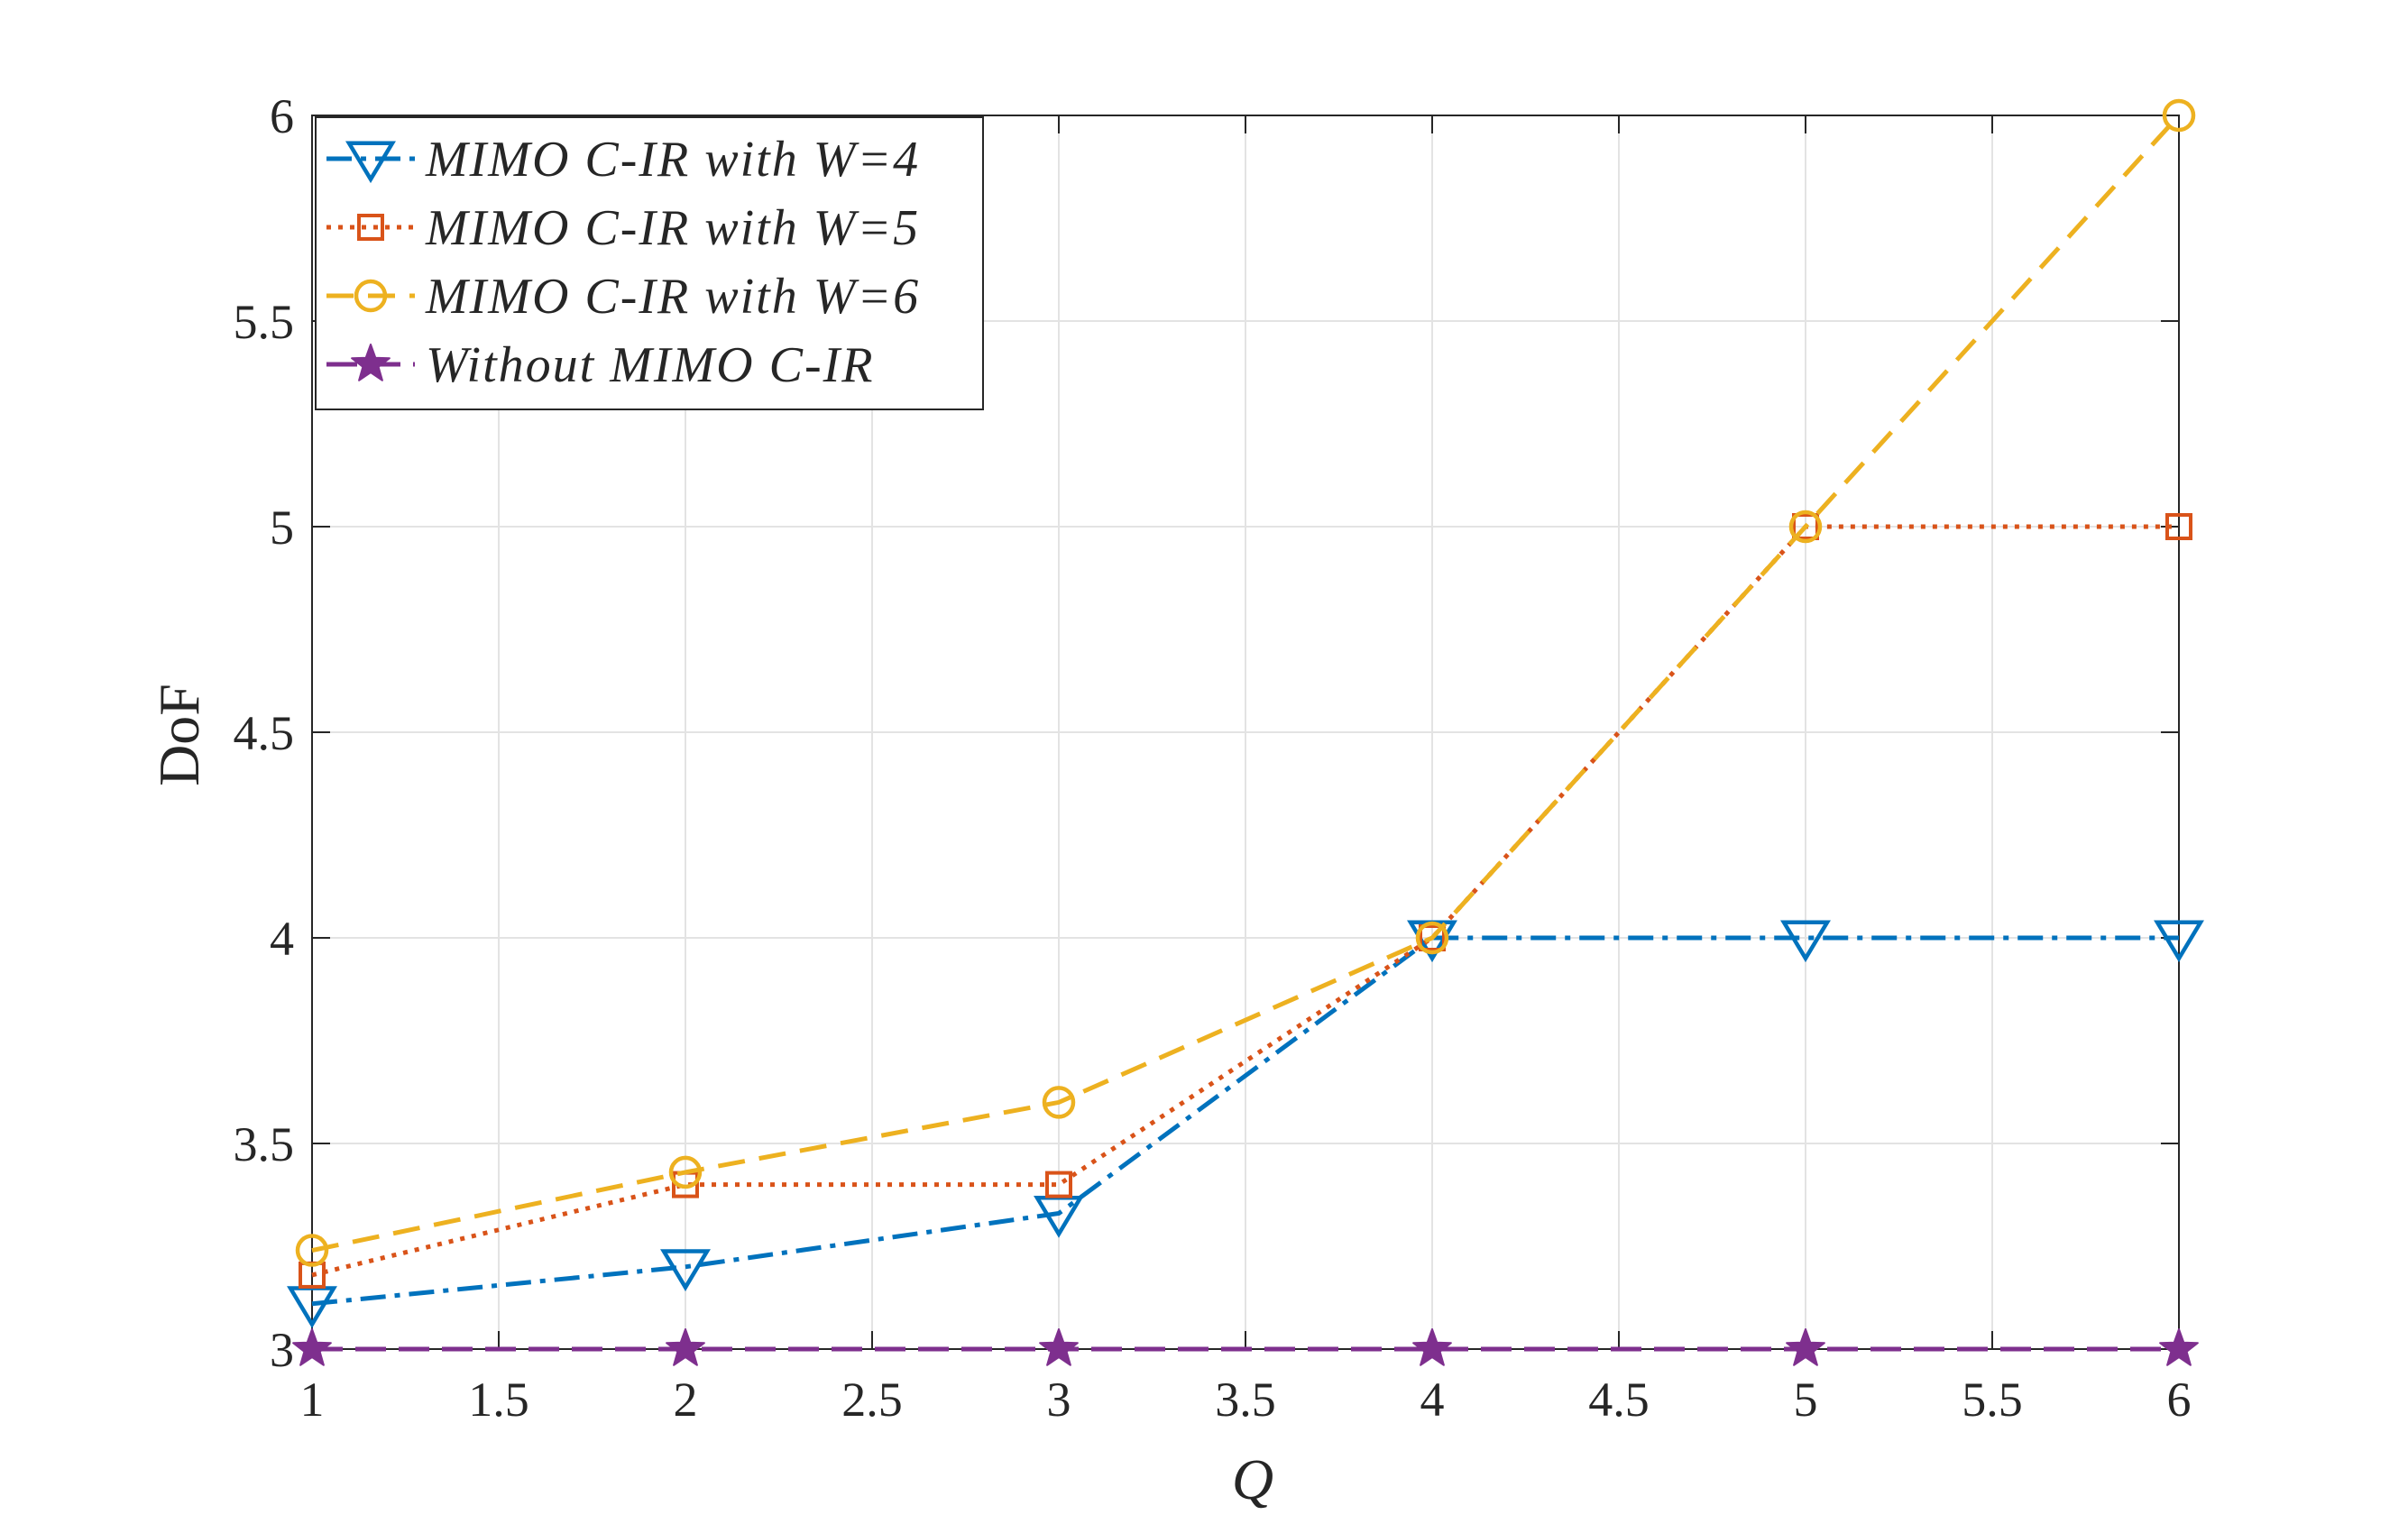  Describe the element at coordinates (282, 1350) in the screenshot. I see `y-tick-label: 3` at that location.